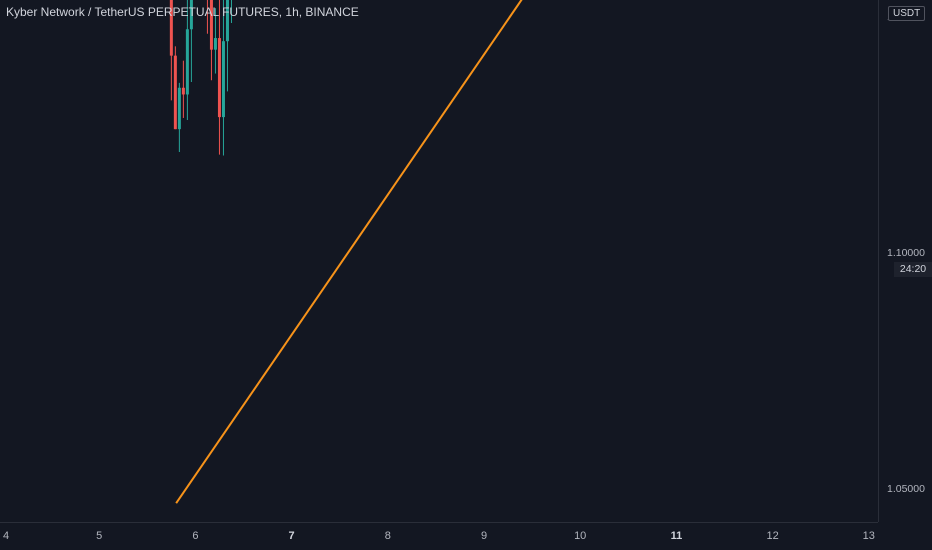  What do you see at coordinates (99, 536) in the screenshot?
I see `time-tick: 5` at bounding box center [99, 536].